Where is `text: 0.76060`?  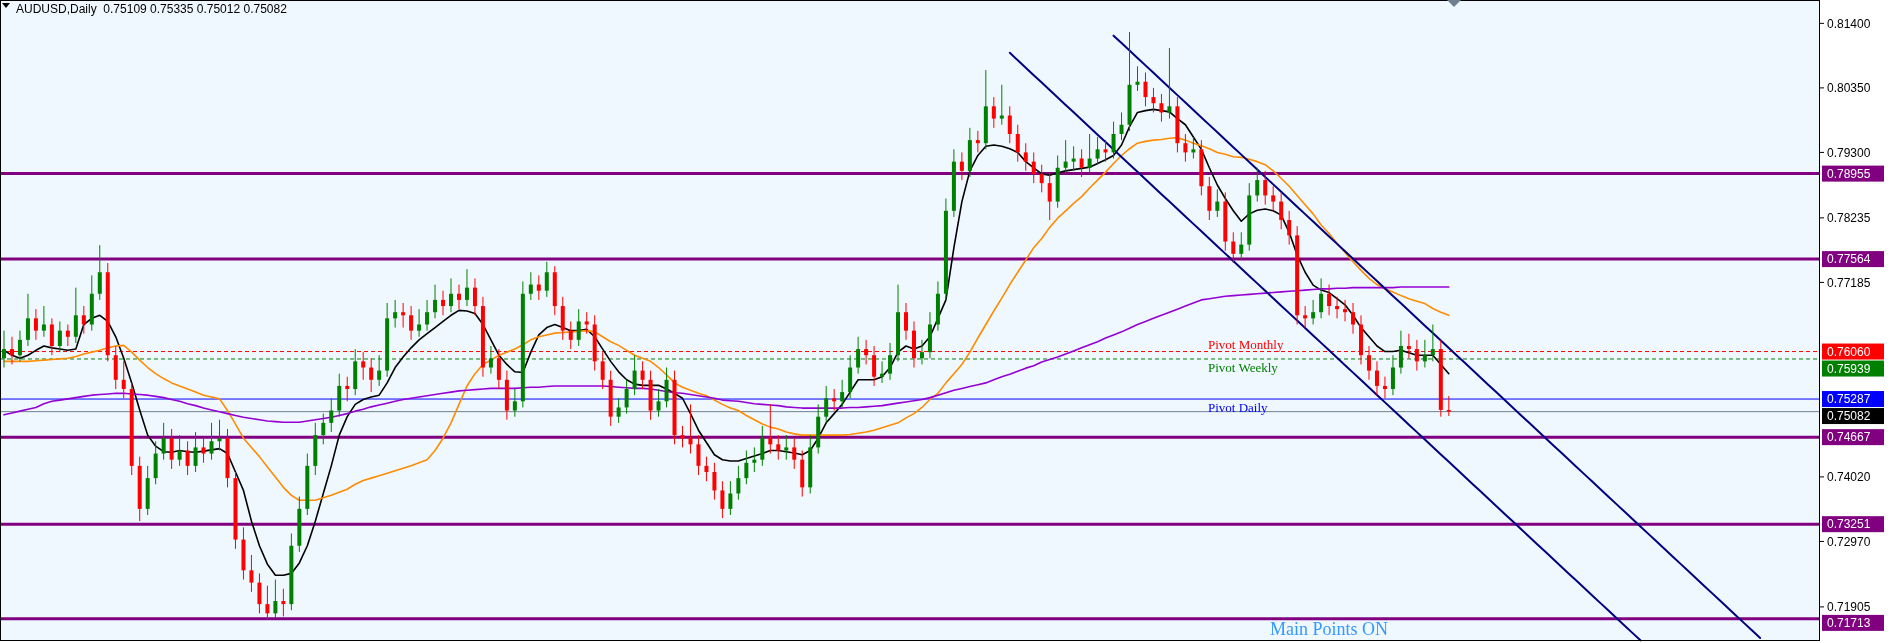
text: 0.76060 is located at coordinates (1849, 351).